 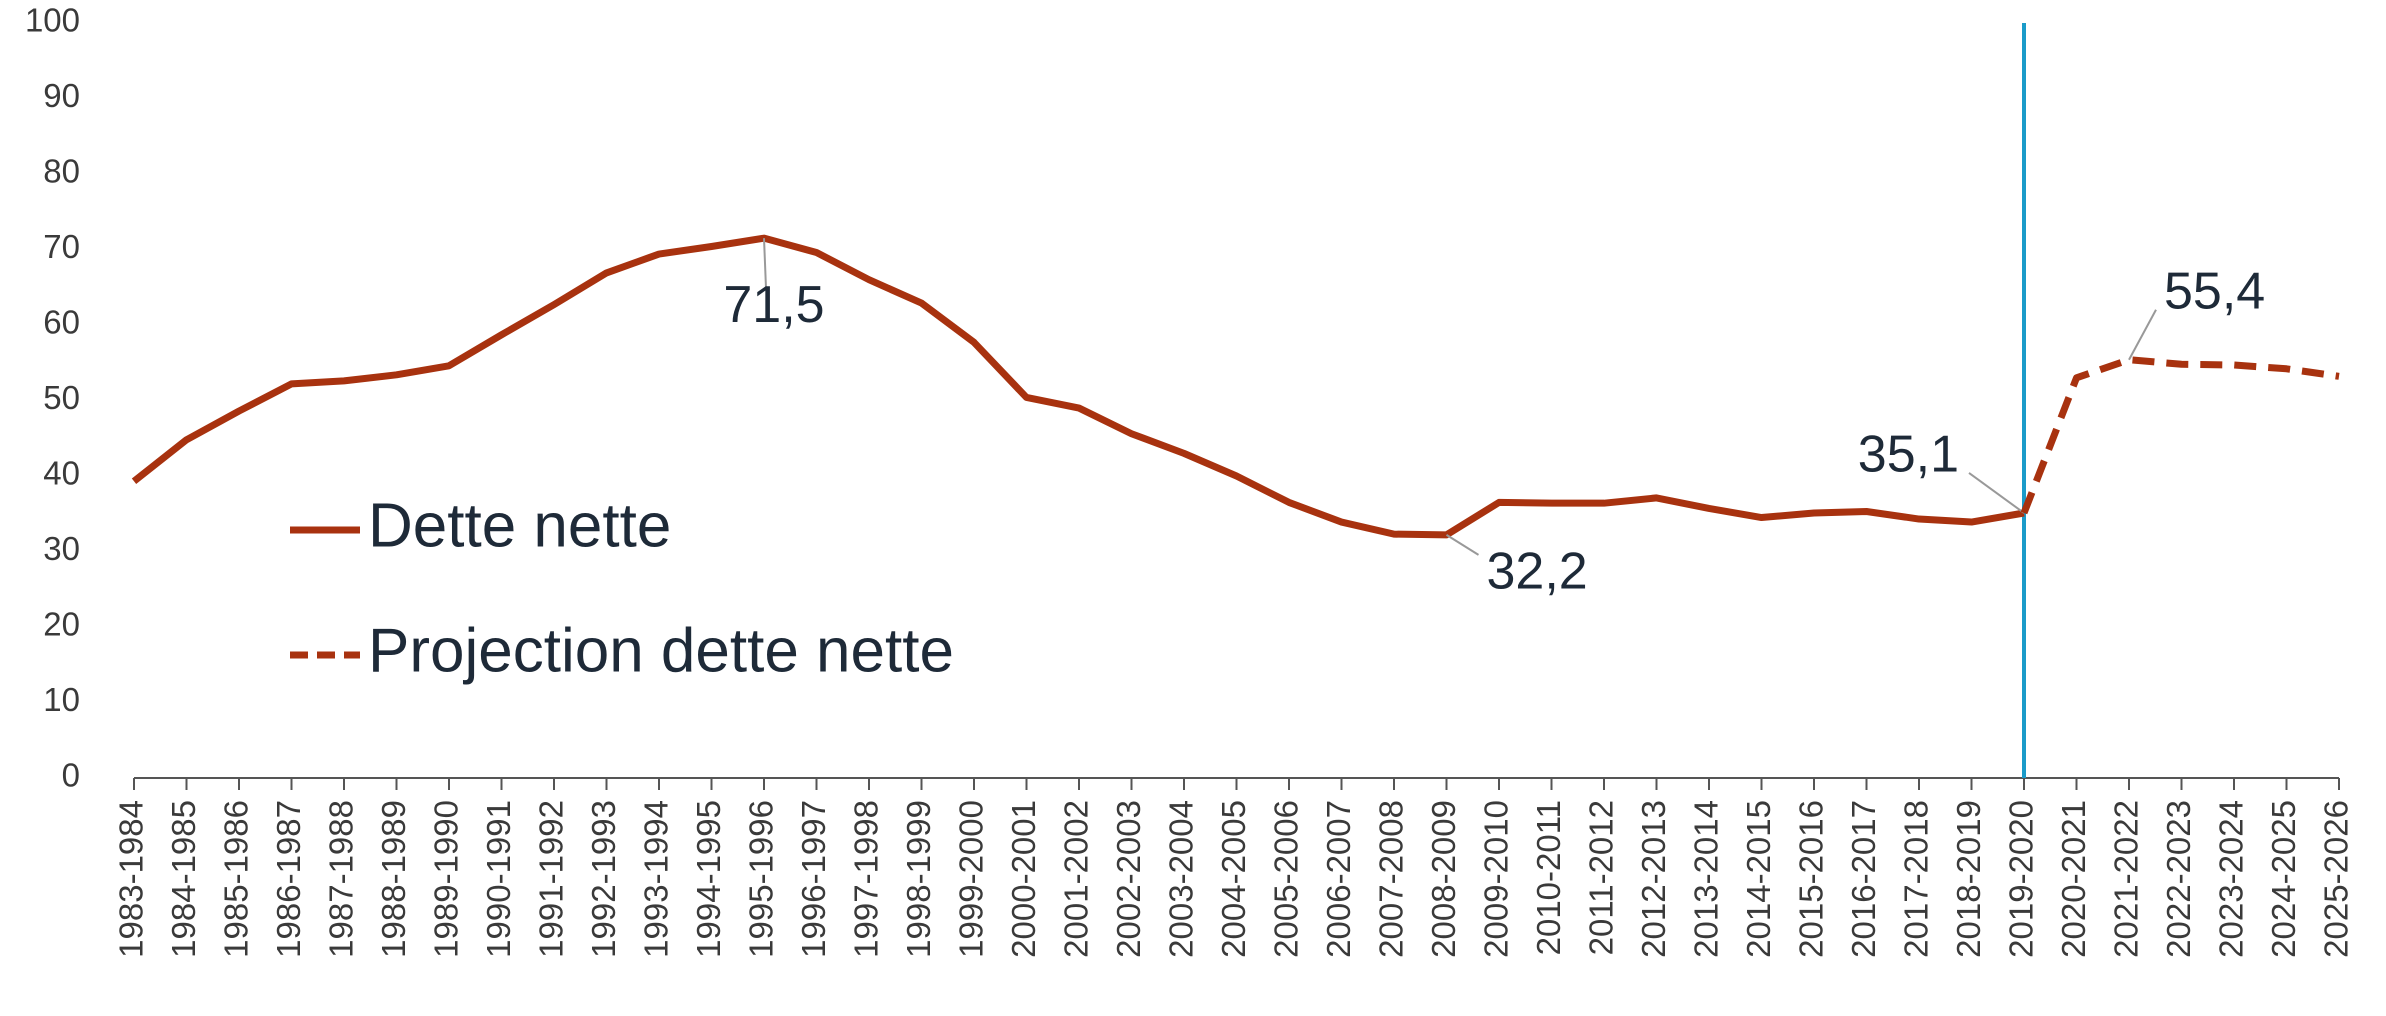 What do you see at coordinates (708, 879) in the screenshot?
I see `x-tick-label: 1994-1995` at bounding box center [708, 879].